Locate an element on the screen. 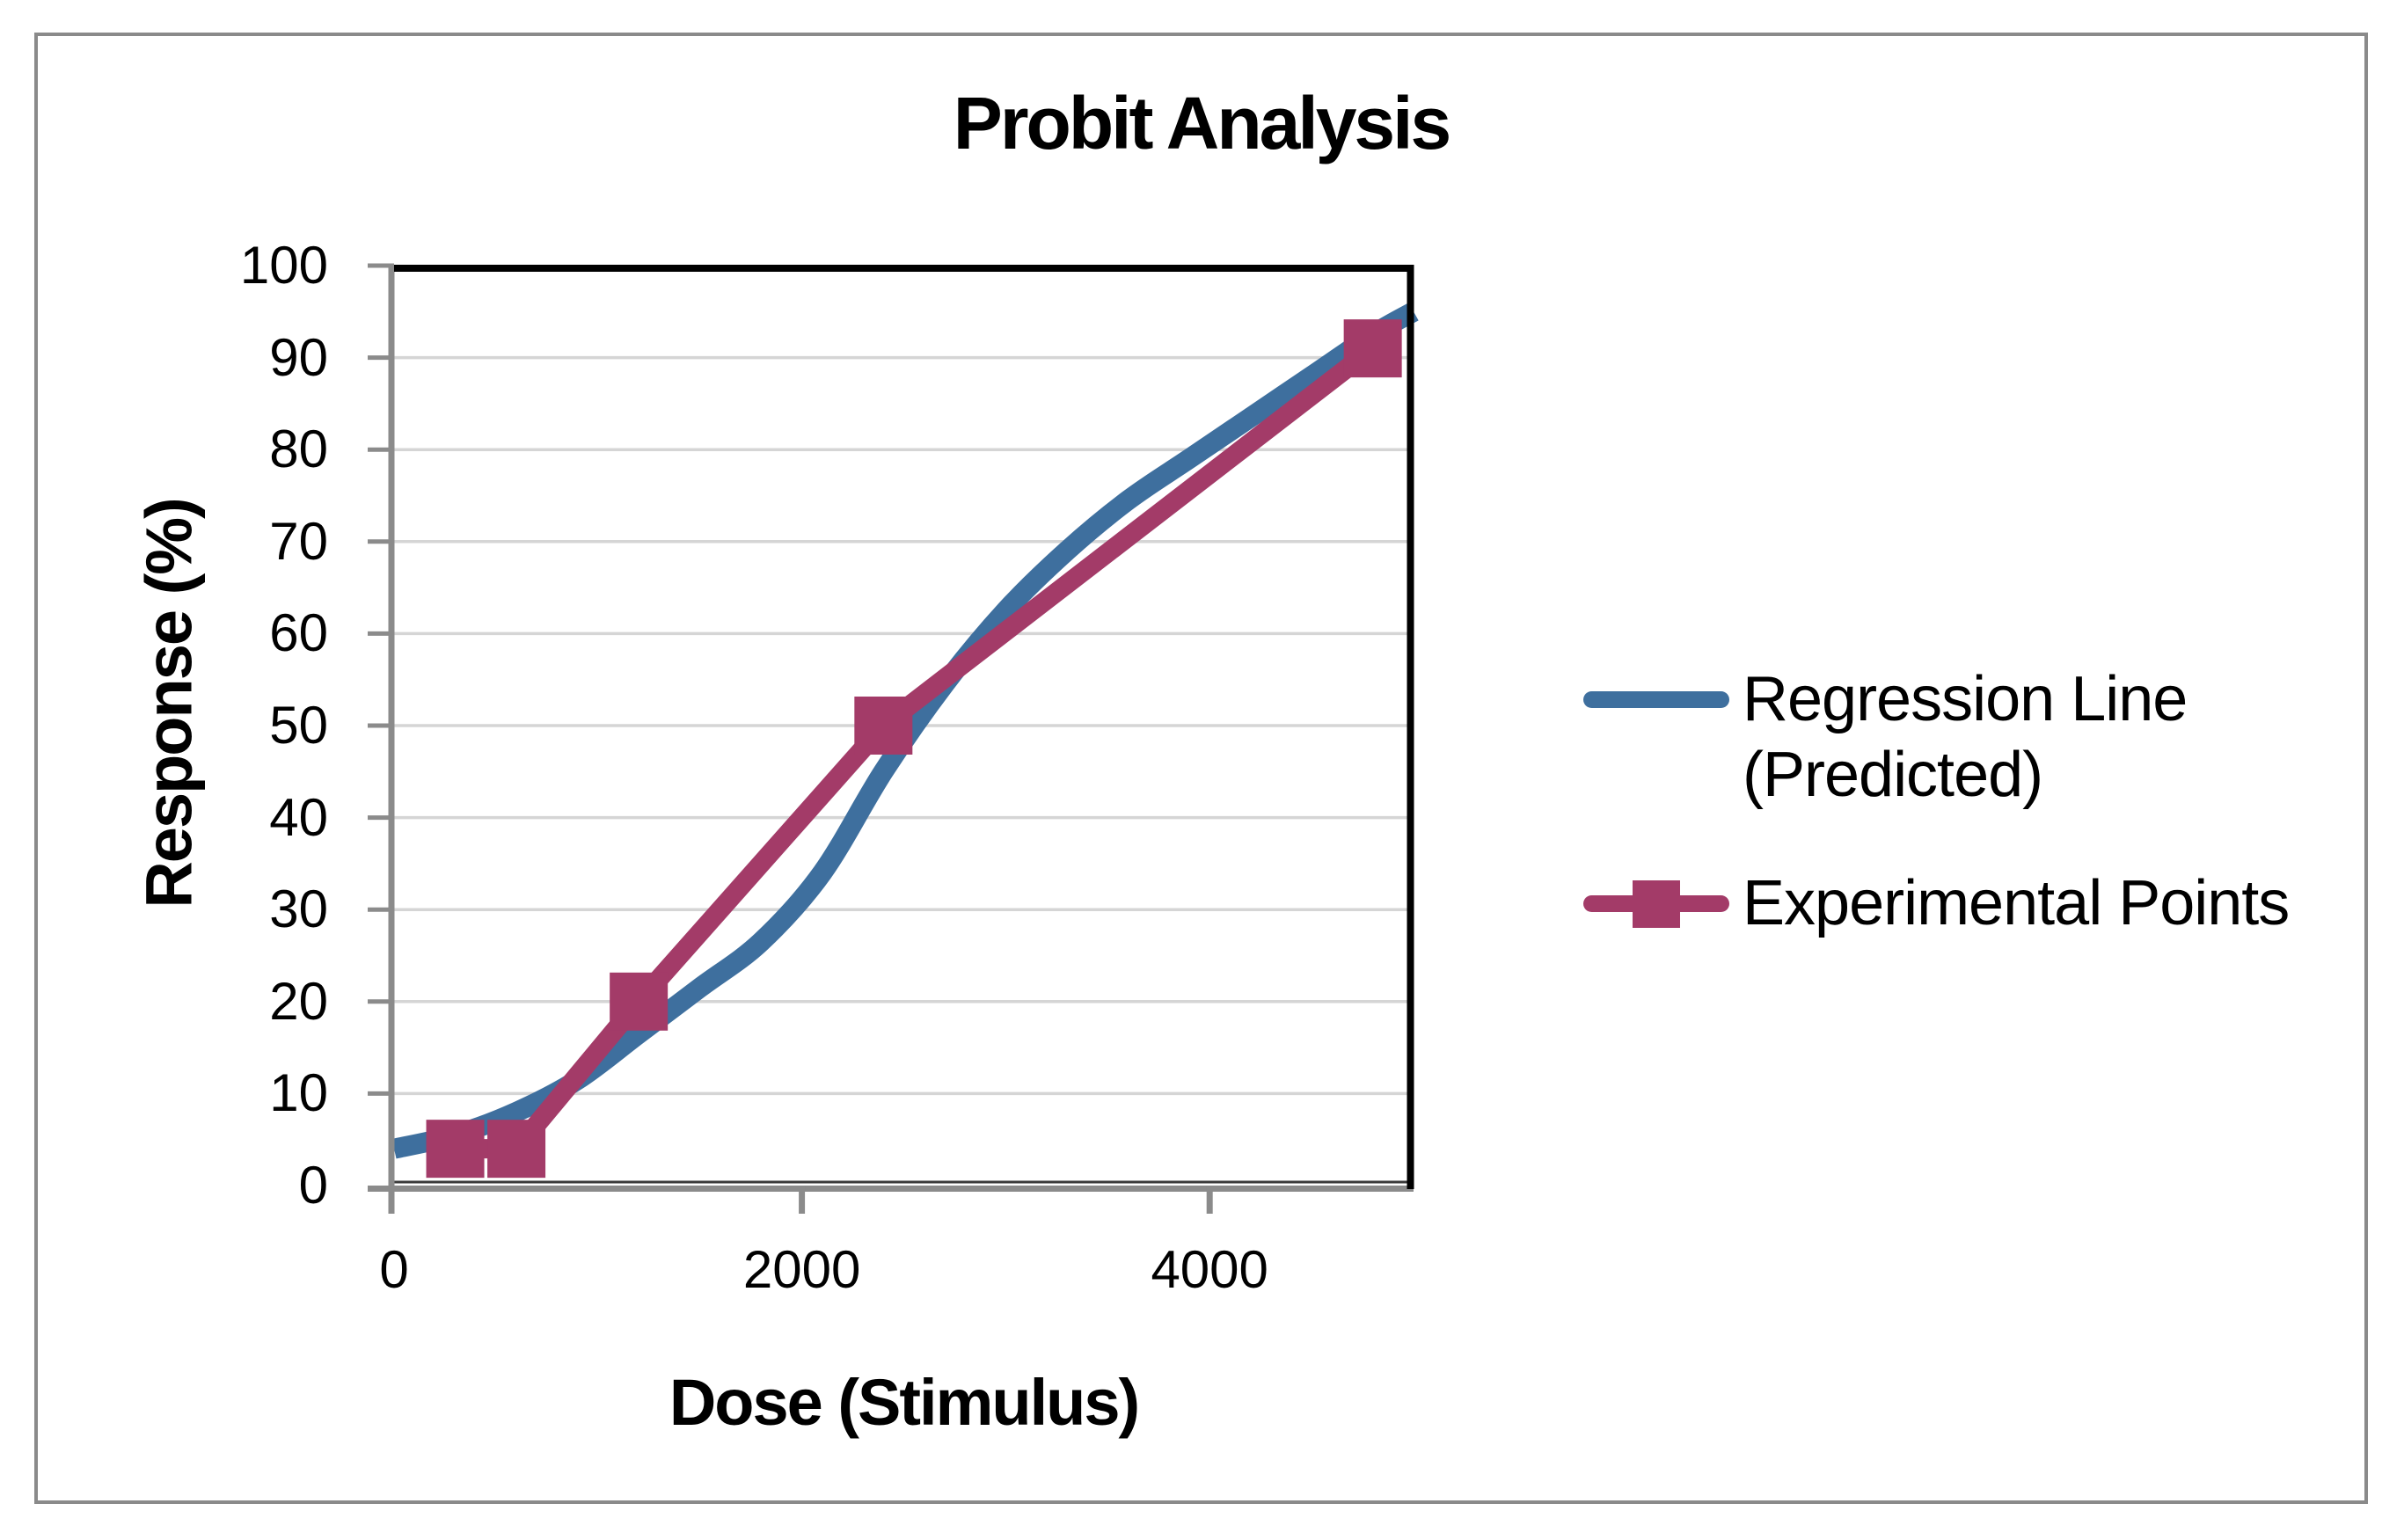  x-tick-label-0: 0 is located at coordinates (394, 1269).